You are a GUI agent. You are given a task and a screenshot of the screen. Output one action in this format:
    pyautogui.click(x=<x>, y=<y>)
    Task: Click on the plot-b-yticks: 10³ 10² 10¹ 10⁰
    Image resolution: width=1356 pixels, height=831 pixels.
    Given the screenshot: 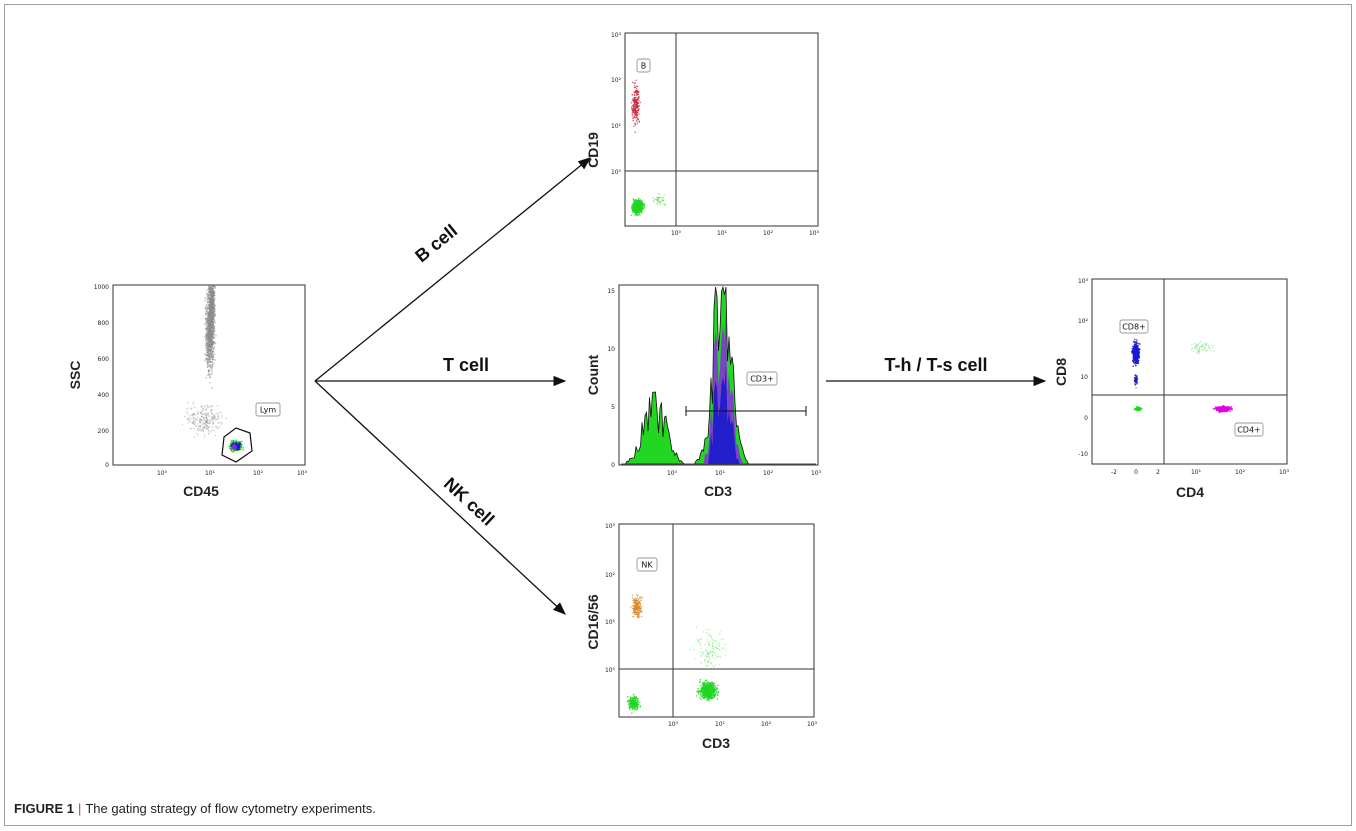 What is the action you would take?
    pyautogui.click(x=616, y=104)
    